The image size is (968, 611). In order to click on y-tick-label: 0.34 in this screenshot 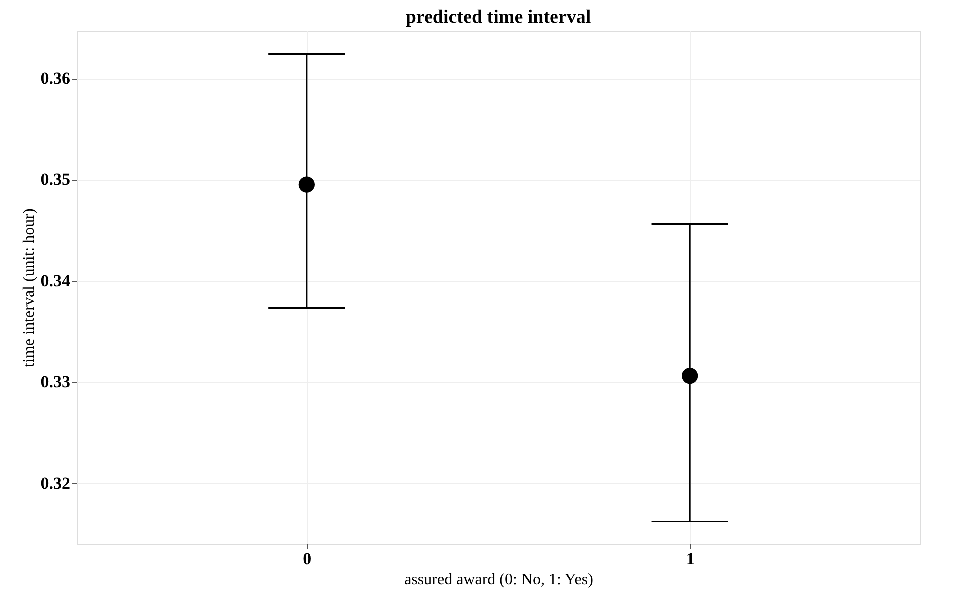, I will do `click(55, 280)`.